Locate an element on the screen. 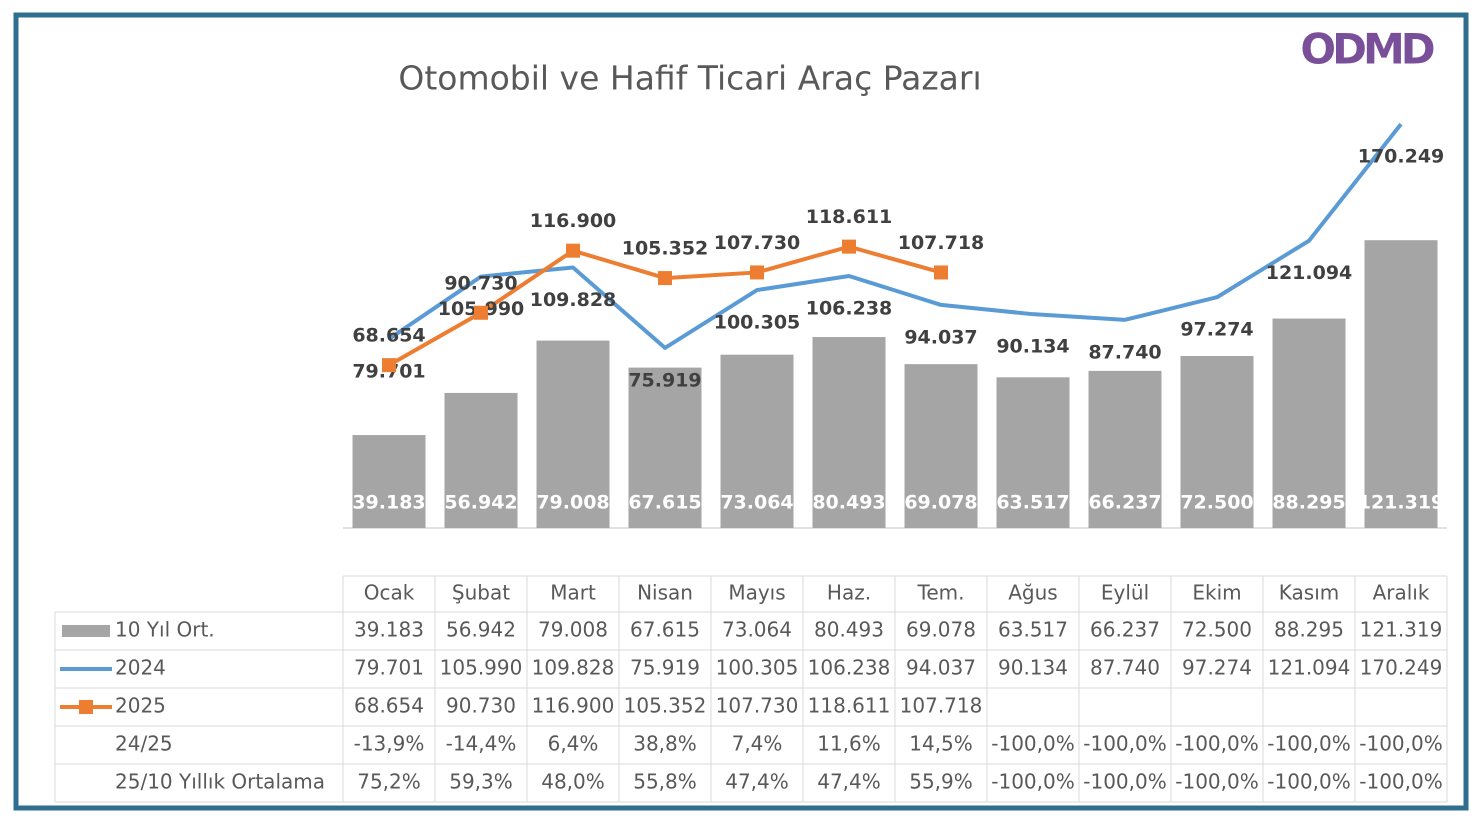 This screenshot has width=1482, height=820. table-cell: 14,5% is located at coordinates (941, 744).